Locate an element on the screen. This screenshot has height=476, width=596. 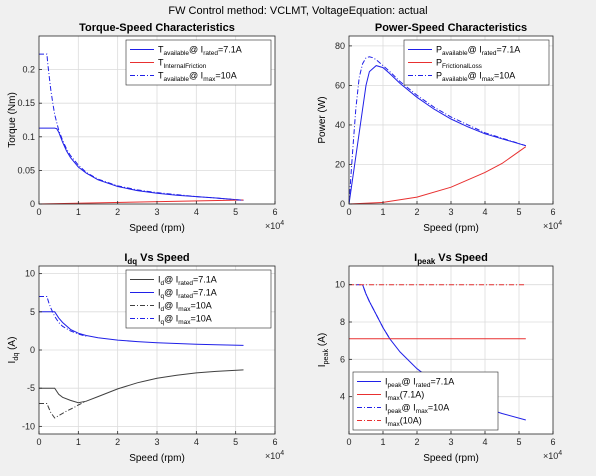
legend-label-3: Ipeak@ Imax=10A is located at coordinates (417, 409).